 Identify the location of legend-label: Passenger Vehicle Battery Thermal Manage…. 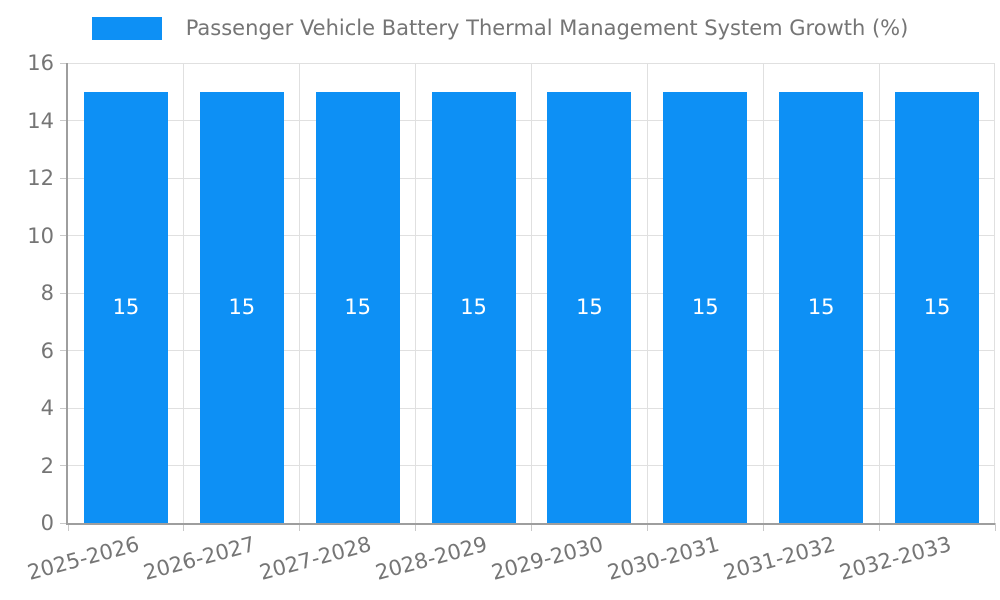
(547, 28).